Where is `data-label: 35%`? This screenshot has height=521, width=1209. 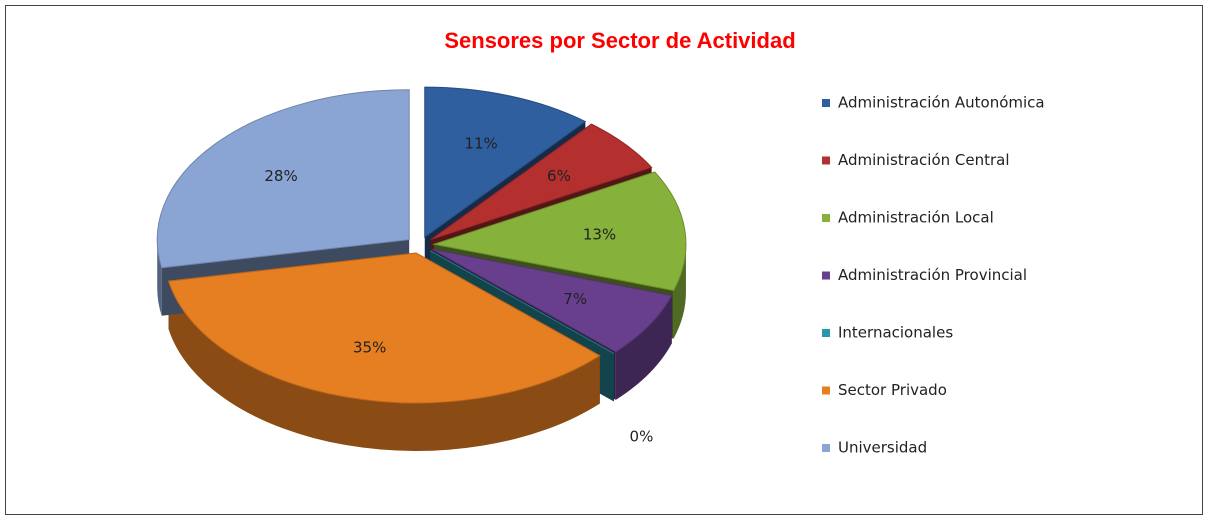
data-label: 35% is located at coordinates (369, 348).